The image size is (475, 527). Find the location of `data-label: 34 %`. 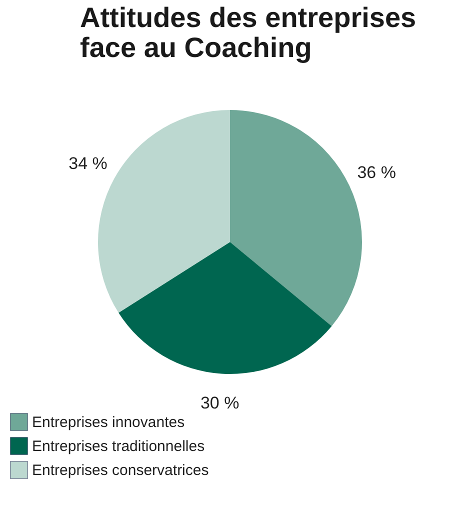

data-label: 34 % is located at coordinates (88, 163).